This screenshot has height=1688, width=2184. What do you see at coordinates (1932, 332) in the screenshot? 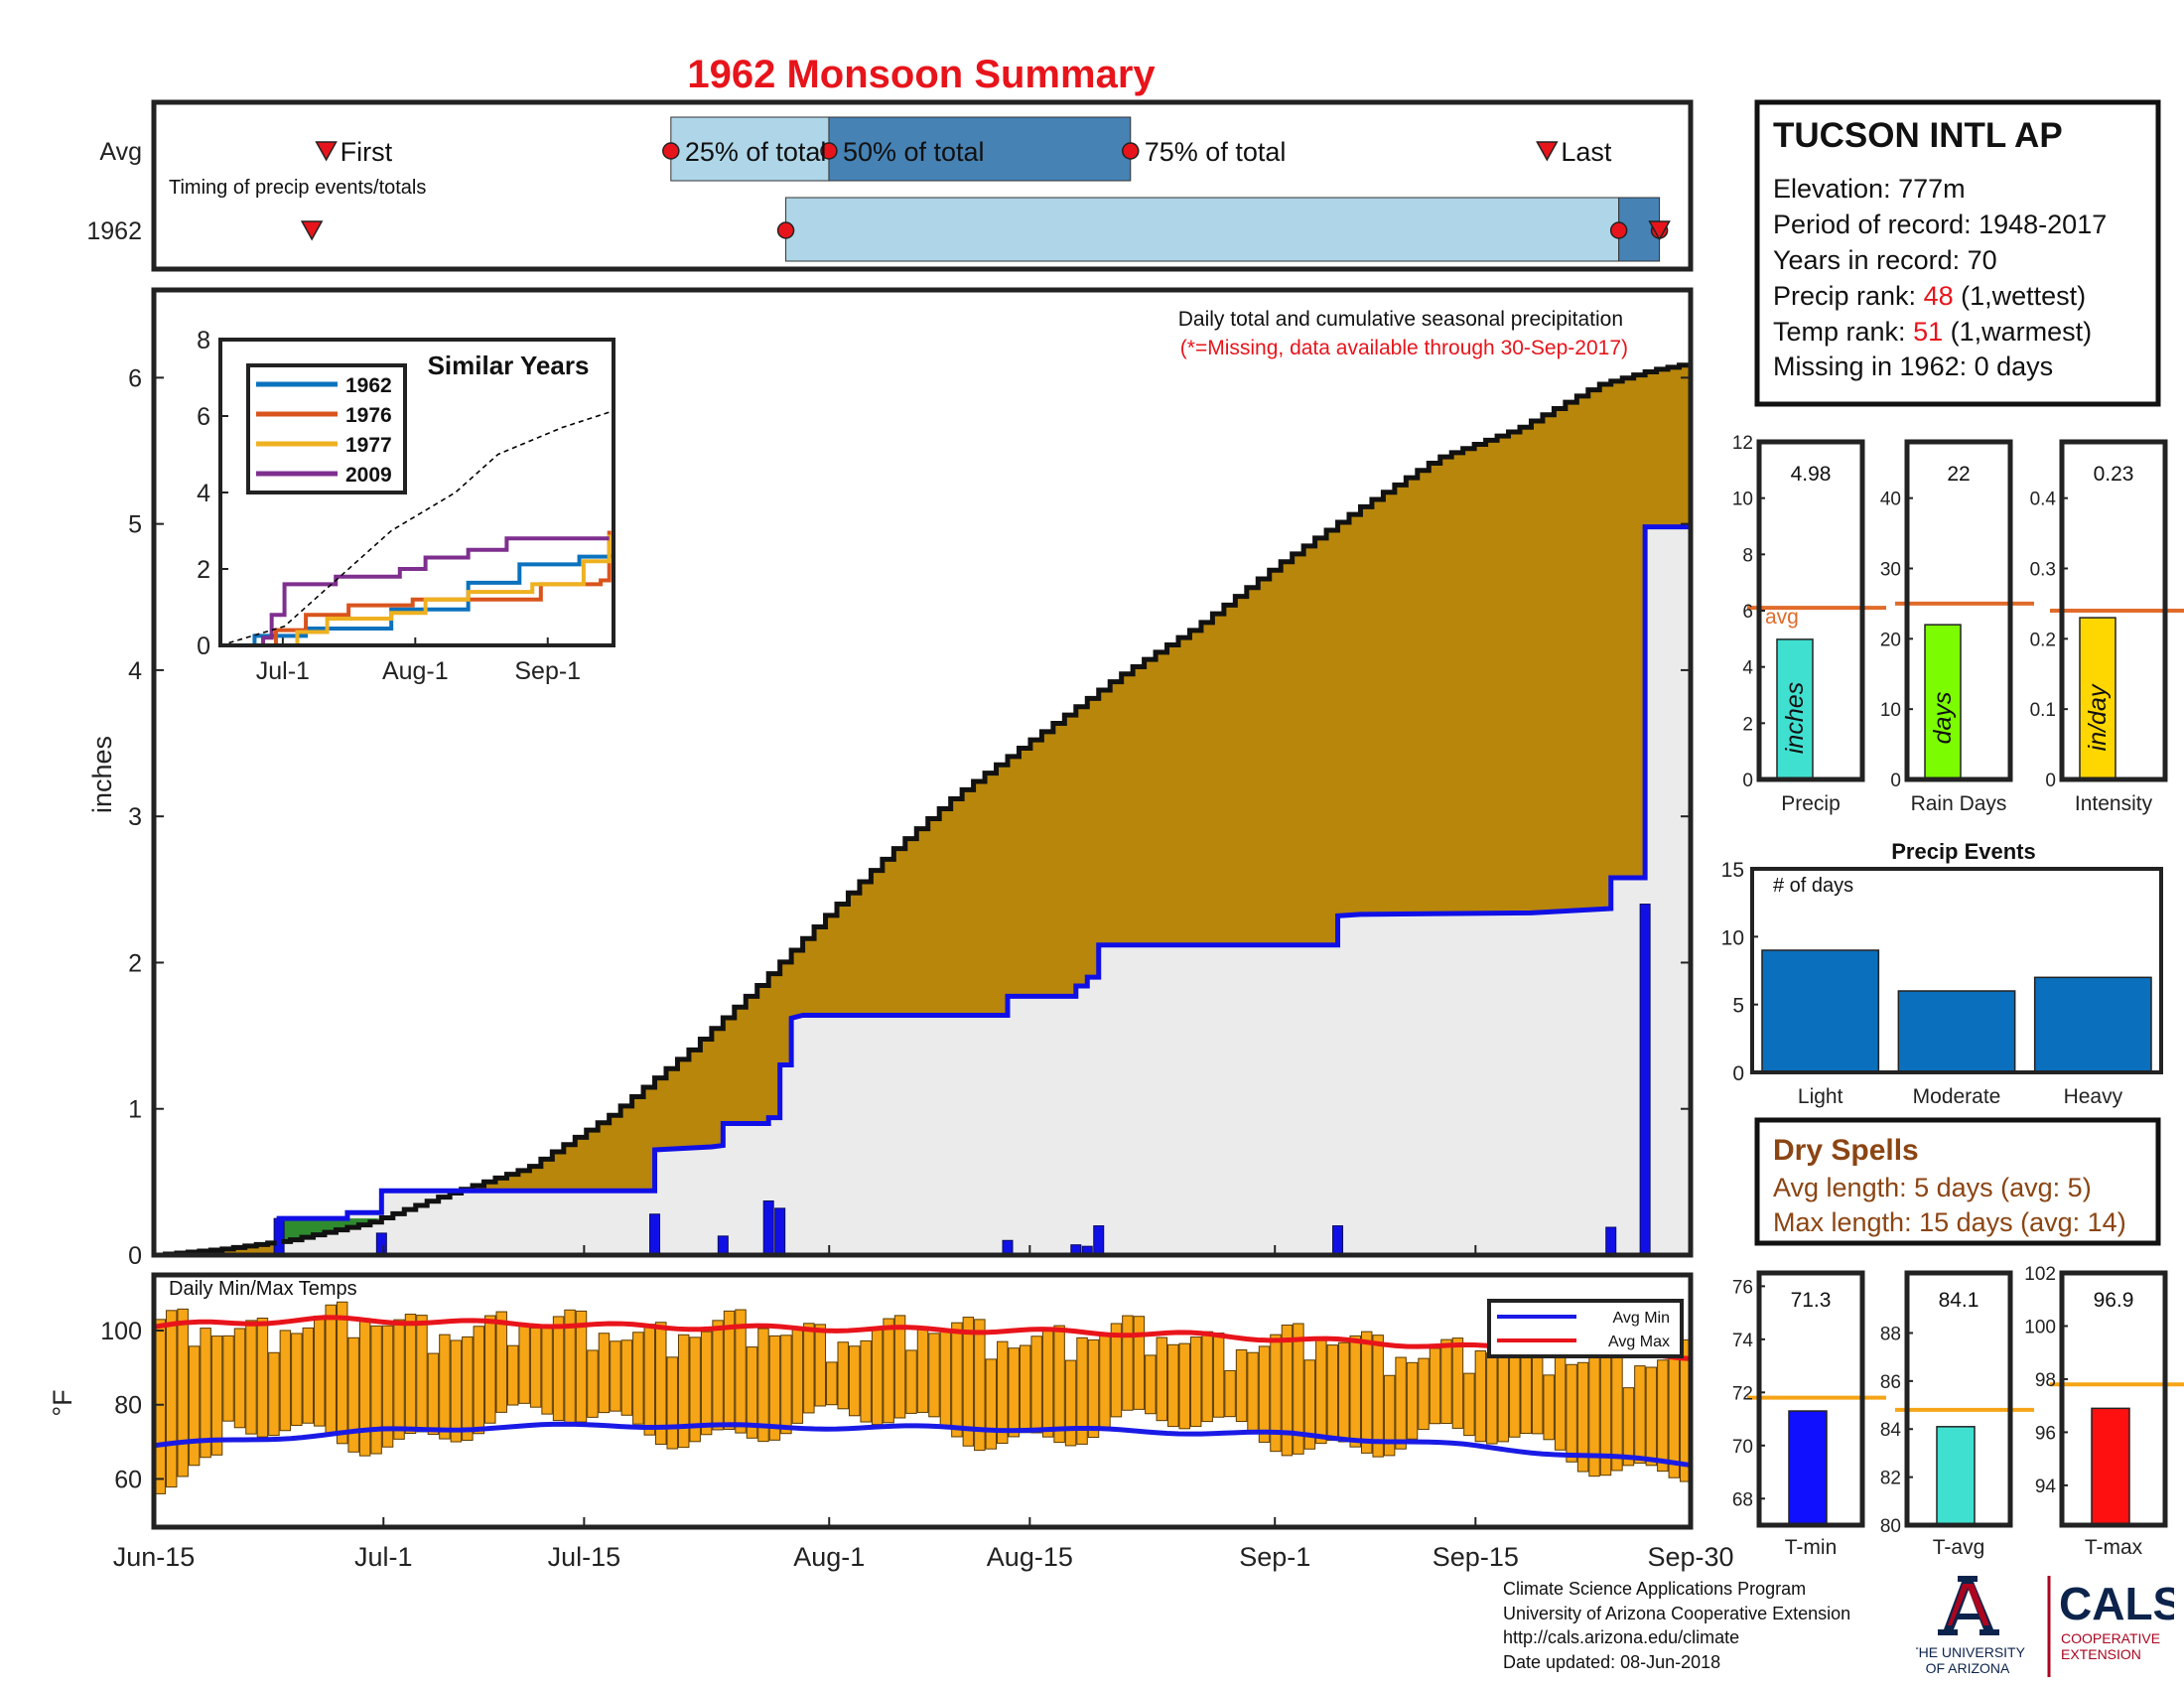
I see `station-temp-rank: Temp rank: 51 (1,warmest)` at bounding box center [1932, 332].